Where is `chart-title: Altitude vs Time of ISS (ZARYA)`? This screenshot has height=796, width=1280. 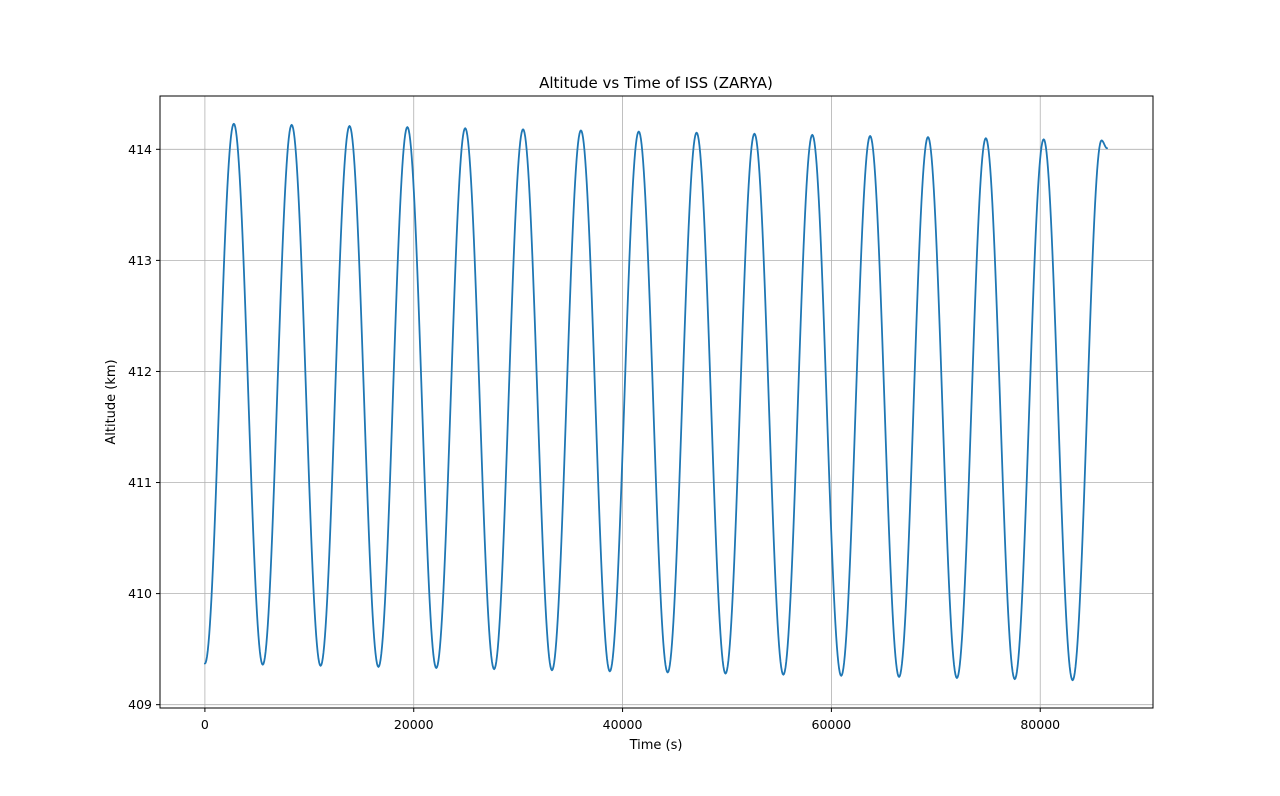
chart-title: Altitude vs Time of ISS (ZARYA) is located at coordinates (656, 83).